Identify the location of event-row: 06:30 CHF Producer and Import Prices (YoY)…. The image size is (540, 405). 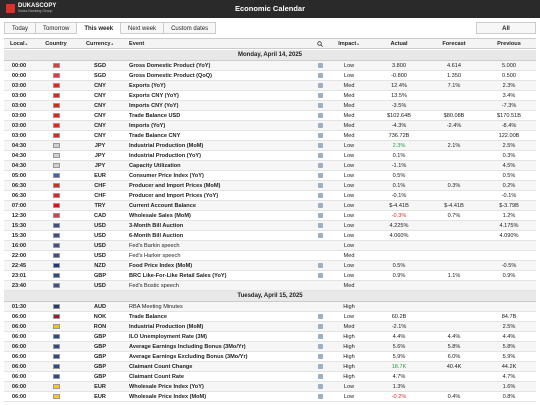
(270, 196).